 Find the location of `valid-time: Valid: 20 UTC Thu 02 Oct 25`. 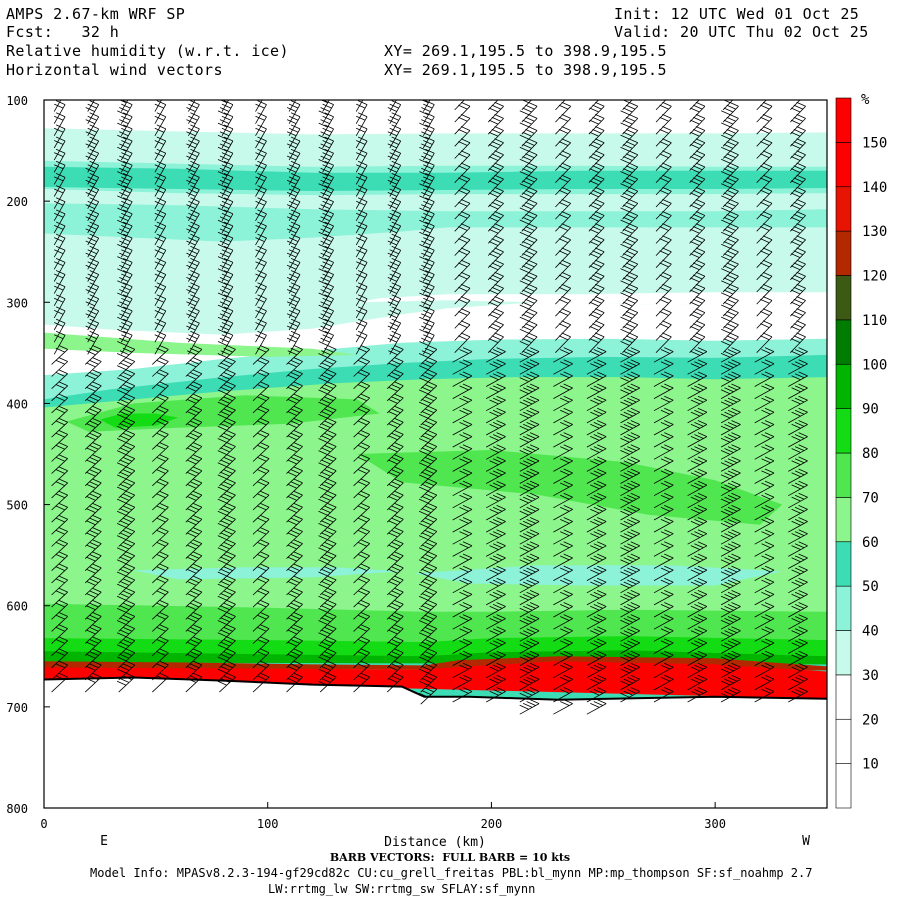

valid-time: Valid: 20 UTC Thu 02 Oct 25 is located at coordinates (741, 32).